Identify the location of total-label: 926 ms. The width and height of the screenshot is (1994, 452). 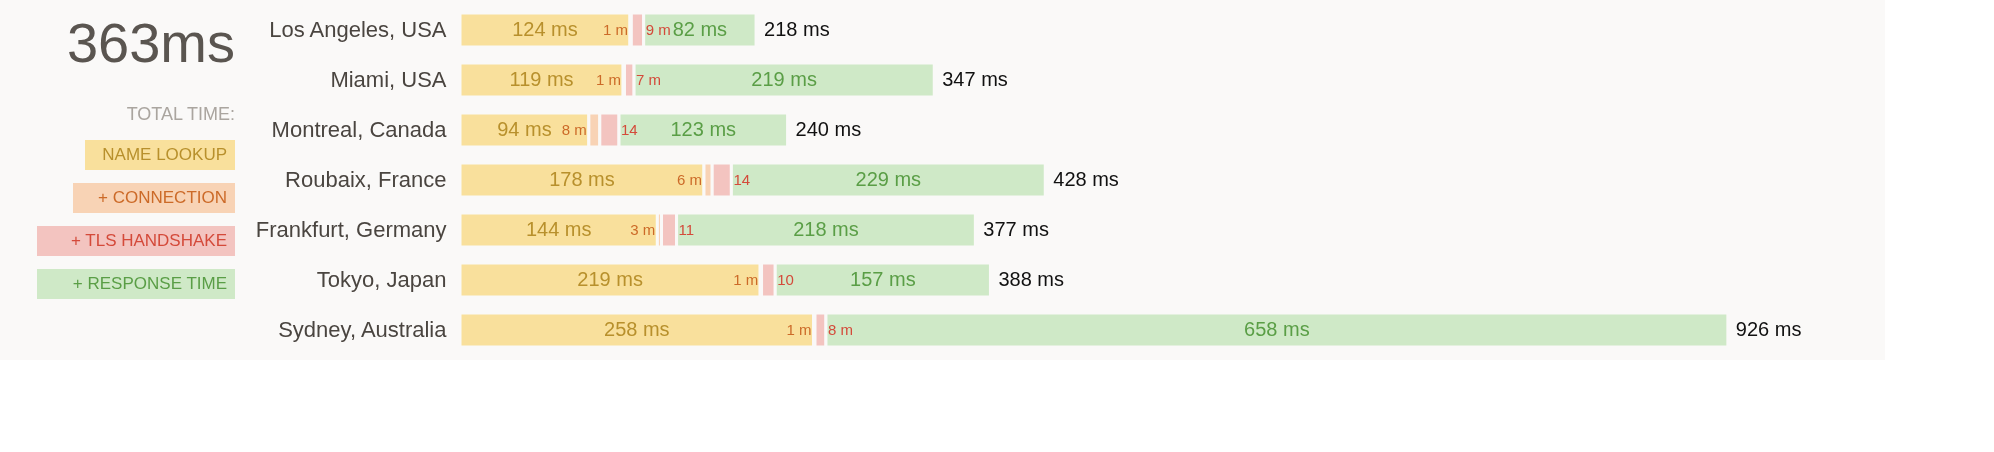
(1768, 329).